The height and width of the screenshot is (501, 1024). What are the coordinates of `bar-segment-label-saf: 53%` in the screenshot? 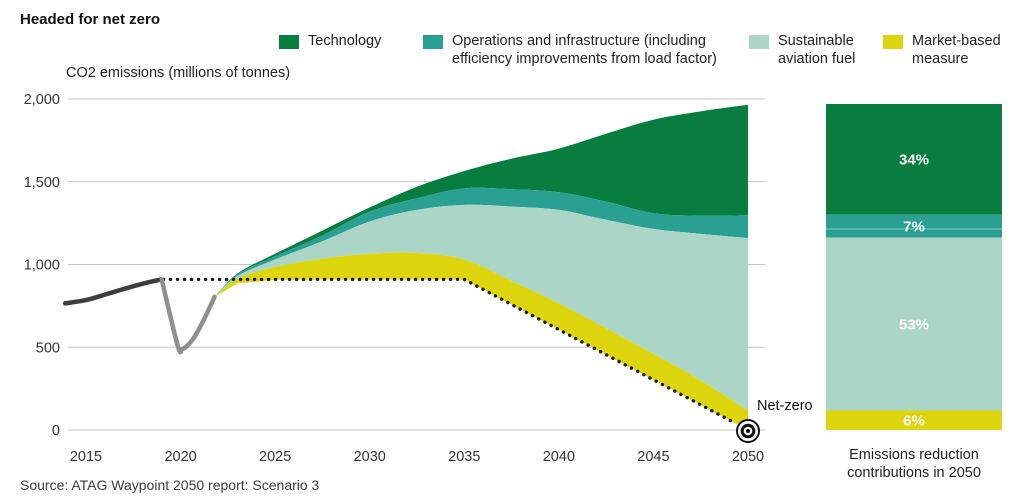 It's located at (914, 324).